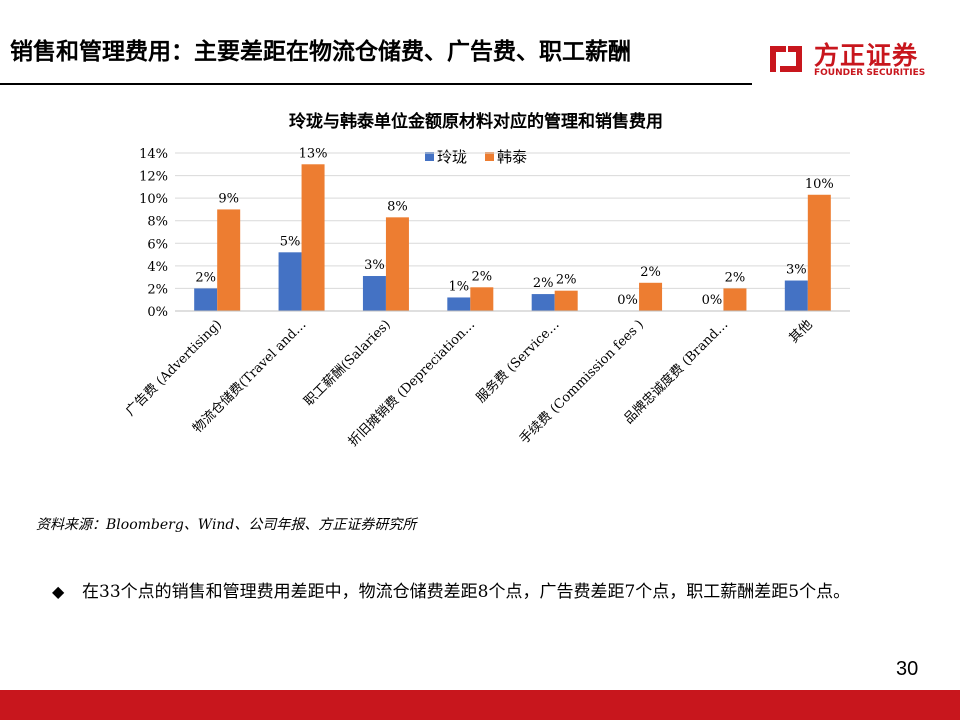  I want to click on data-label: 1%, so click(459, 286).